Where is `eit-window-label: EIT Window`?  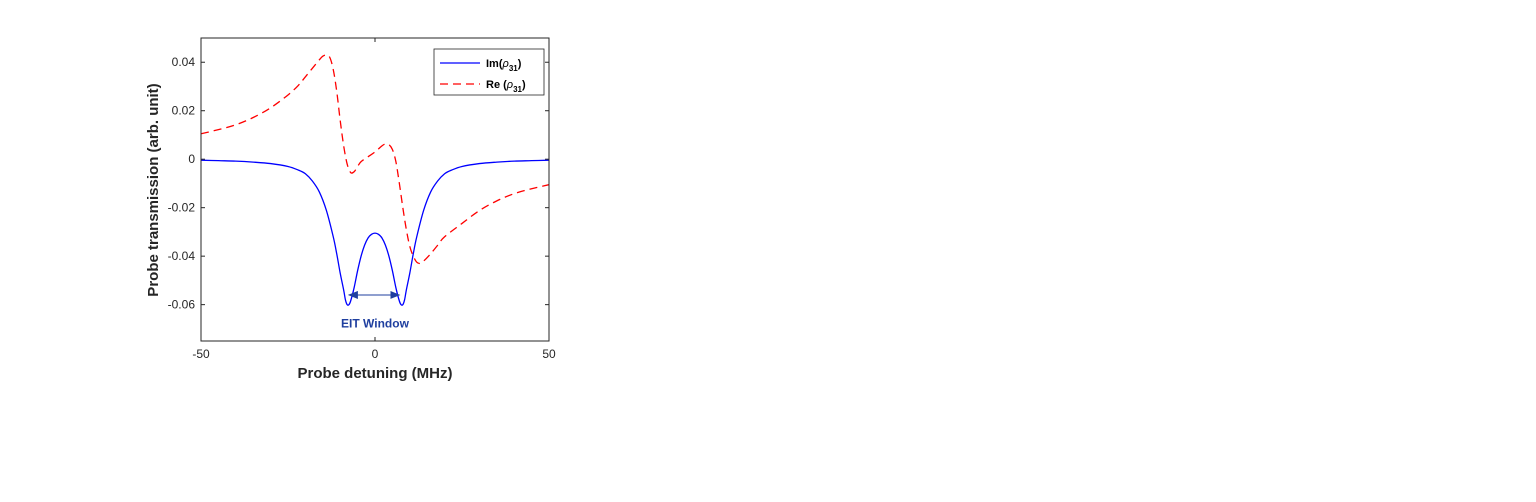 eit-window-label: EIT Window is located at coordinates (375, 324).